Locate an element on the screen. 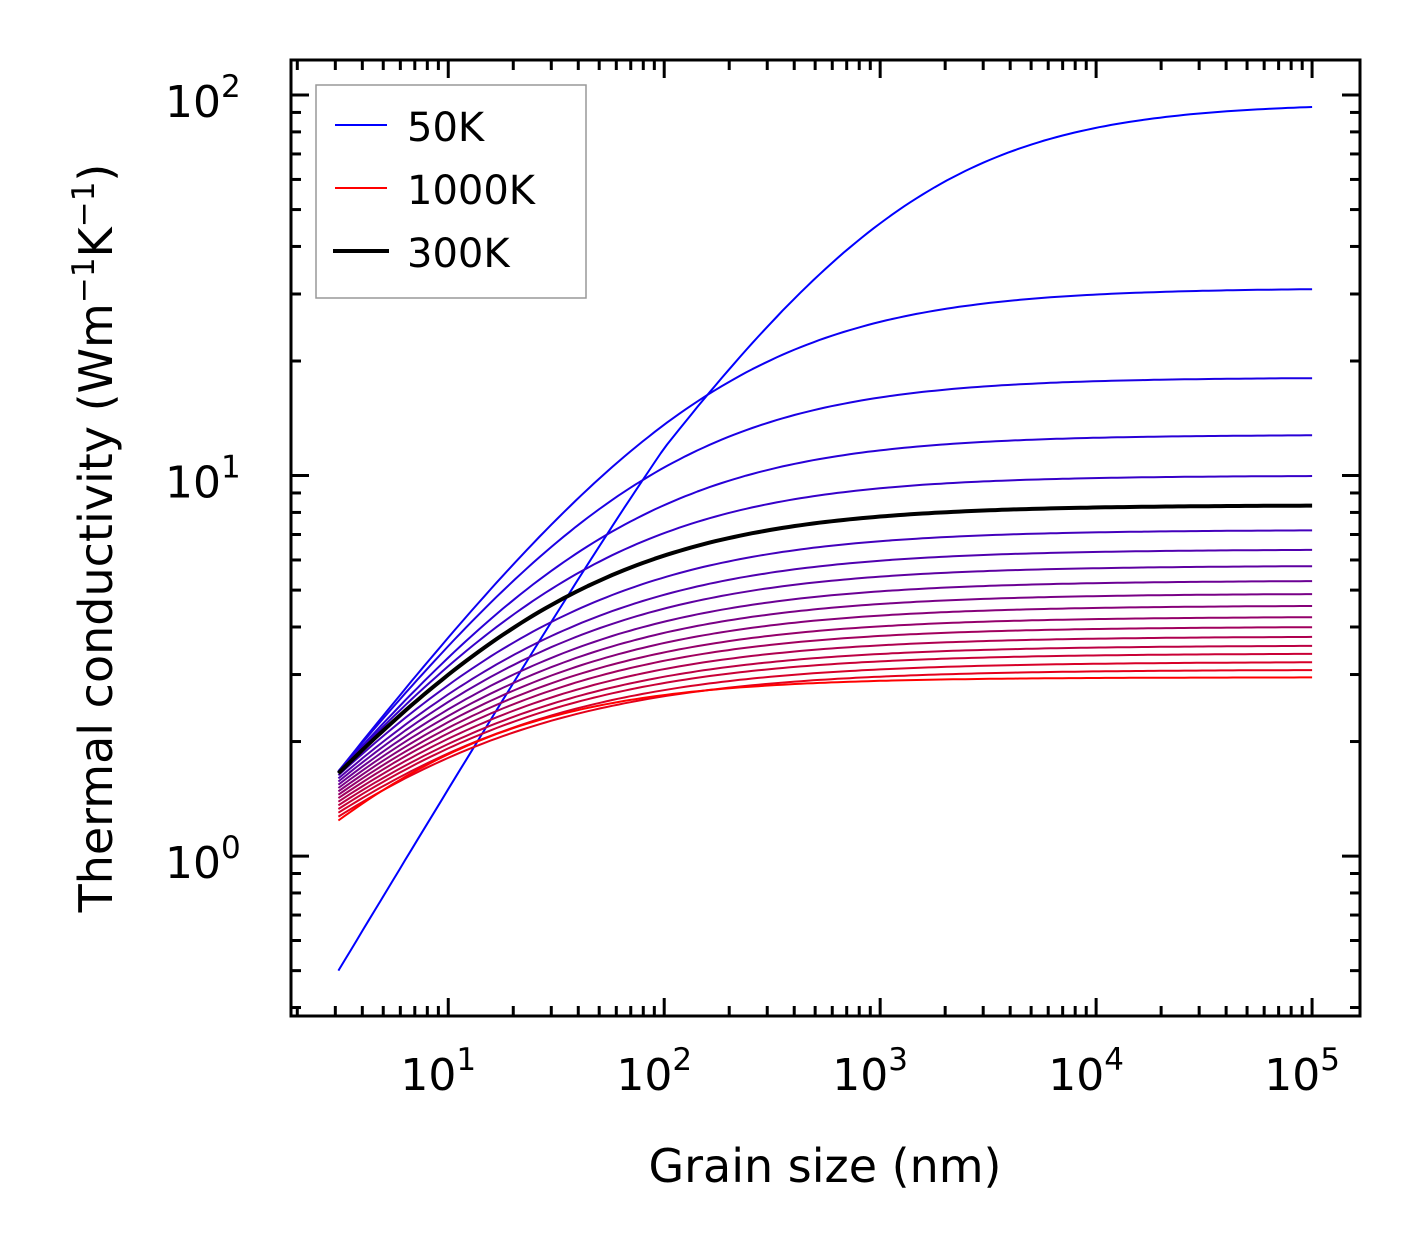 The width and height of the screenshot is (1421, 1254). series-line-650k is located at coordinates (825, 706).